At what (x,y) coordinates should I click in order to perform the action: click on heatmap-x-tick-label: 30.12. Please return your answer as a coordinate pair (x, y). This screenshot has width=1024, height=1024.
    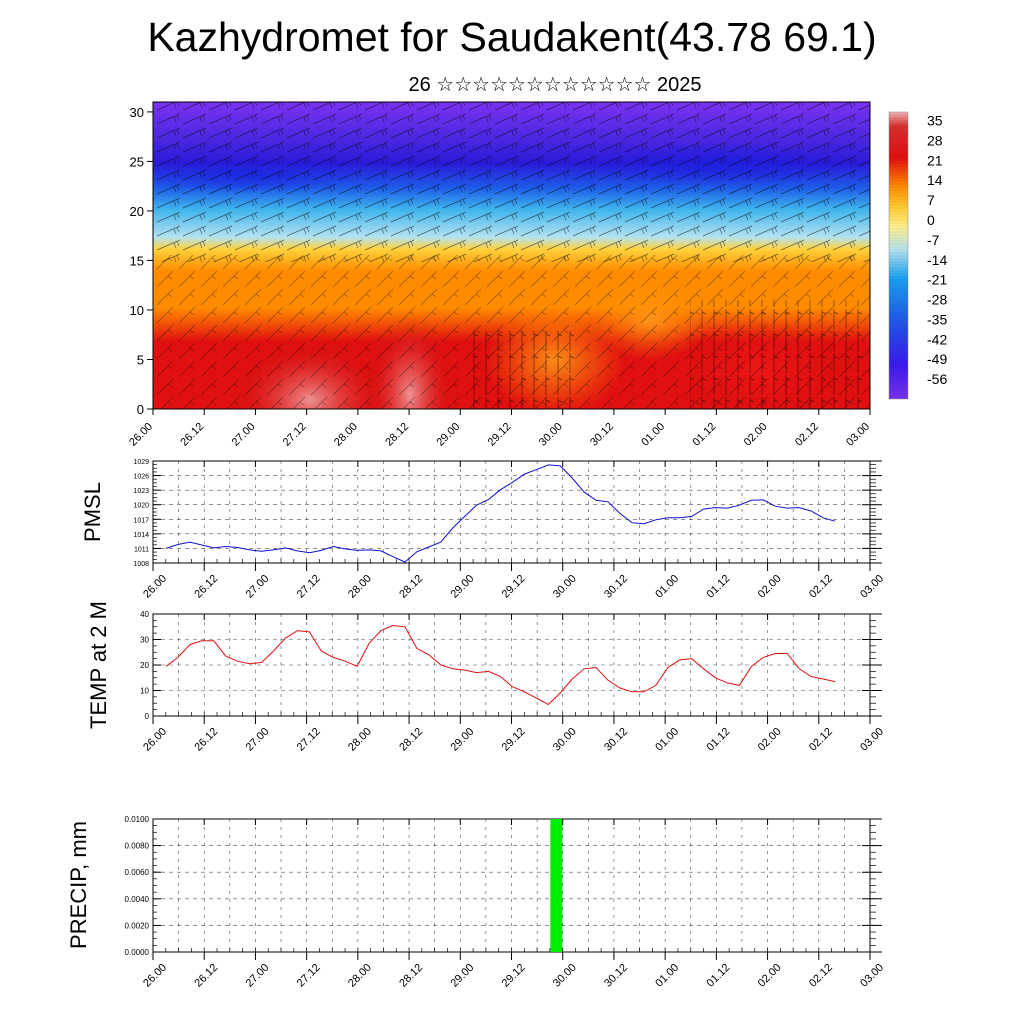
    Looking at the image, I should click on (602, 435).